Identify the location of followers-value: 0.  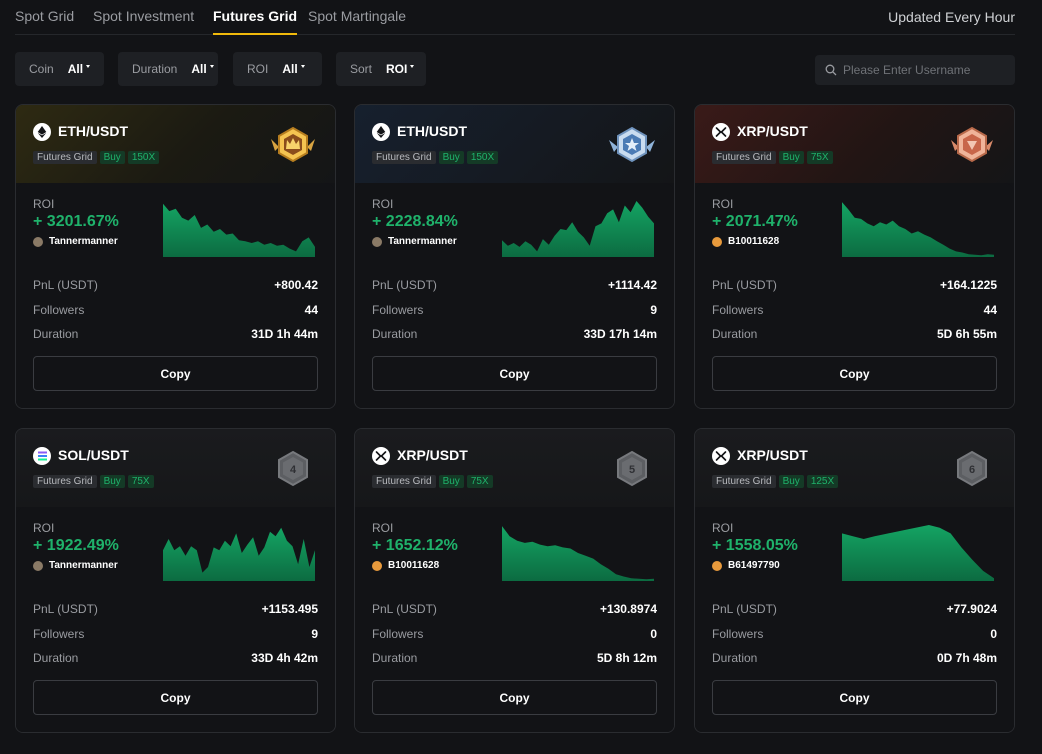
(993, 634).